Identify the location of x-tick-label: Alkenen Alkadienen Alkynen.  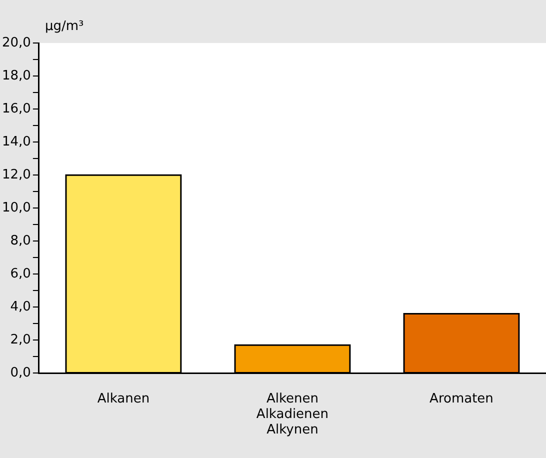
(292, 414).